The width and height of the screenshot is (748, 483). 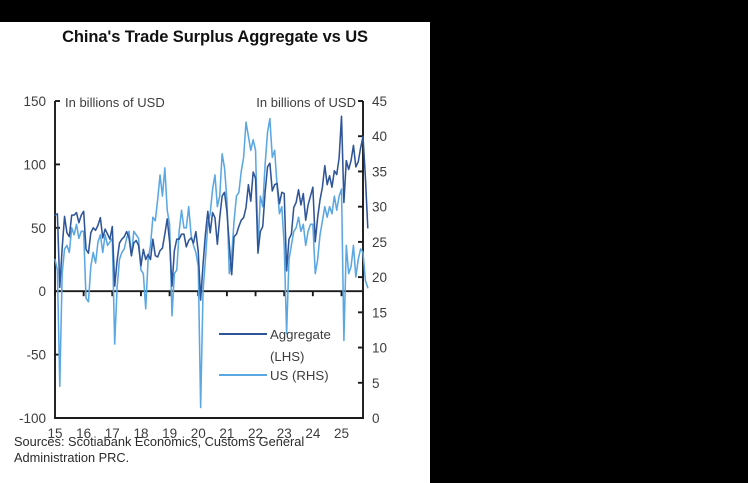 What do you see at coordinates (379, 171) in the screenshot?
I see `y2-axis-tick-label: 35` at bounding box center [379, 171].